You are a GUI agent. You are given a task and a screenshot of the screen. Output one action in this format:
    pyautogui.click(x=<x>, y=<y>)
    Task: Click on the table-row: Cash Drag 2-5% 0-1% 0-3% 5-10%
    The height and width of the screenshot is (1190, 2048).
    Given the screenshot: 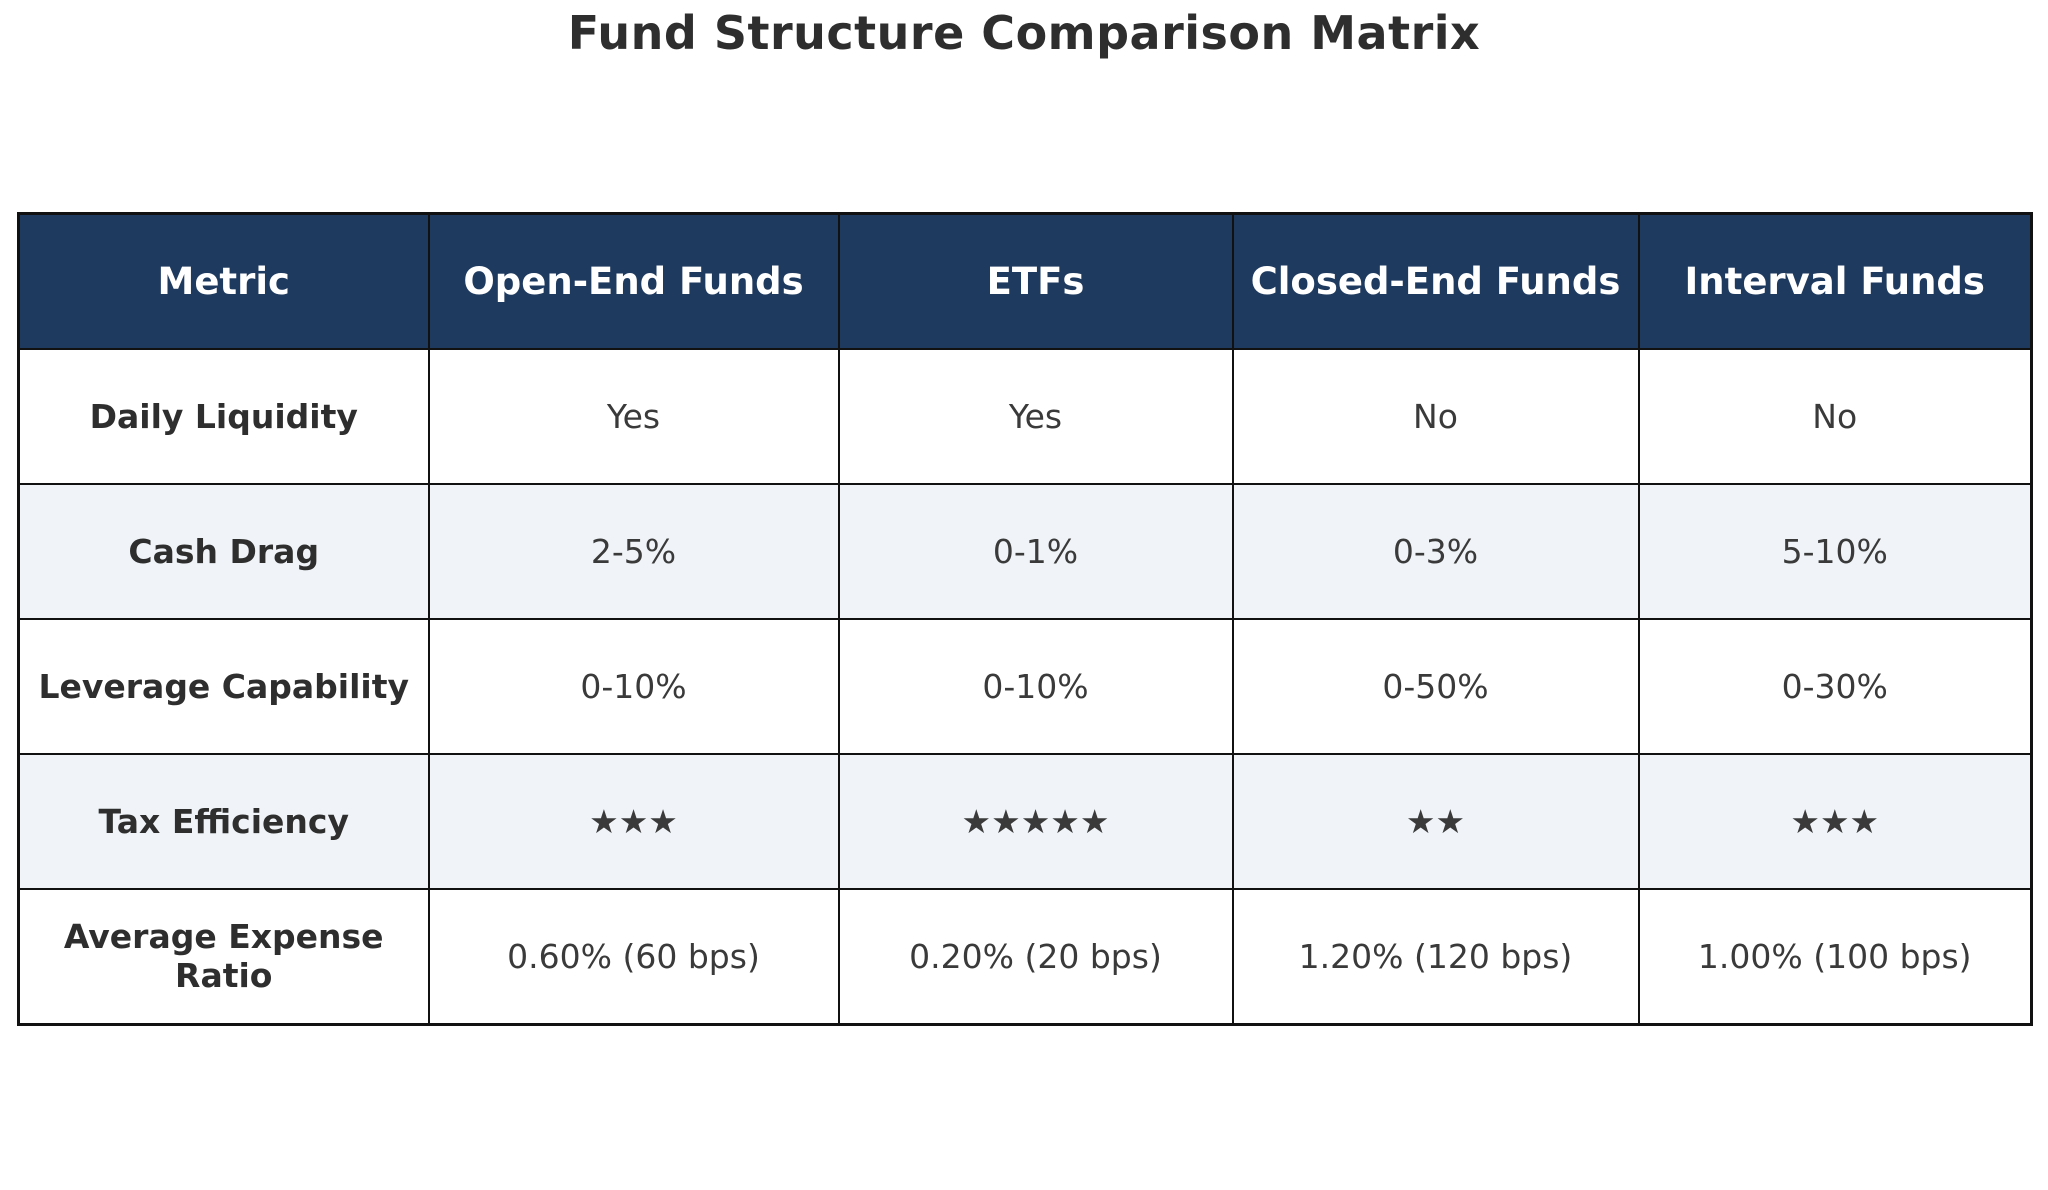 What is the action you would take?
    pyautogui.click(x=1025, y=551)
    